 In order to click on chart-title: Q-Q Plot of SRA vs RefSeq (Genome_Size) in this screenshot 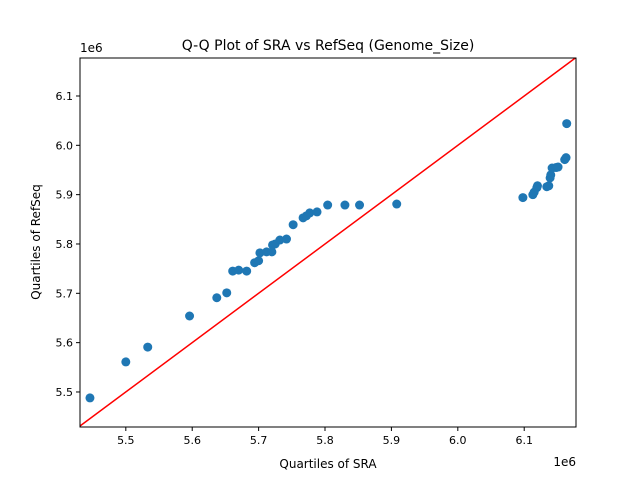, I will do `click(328, 46)`.